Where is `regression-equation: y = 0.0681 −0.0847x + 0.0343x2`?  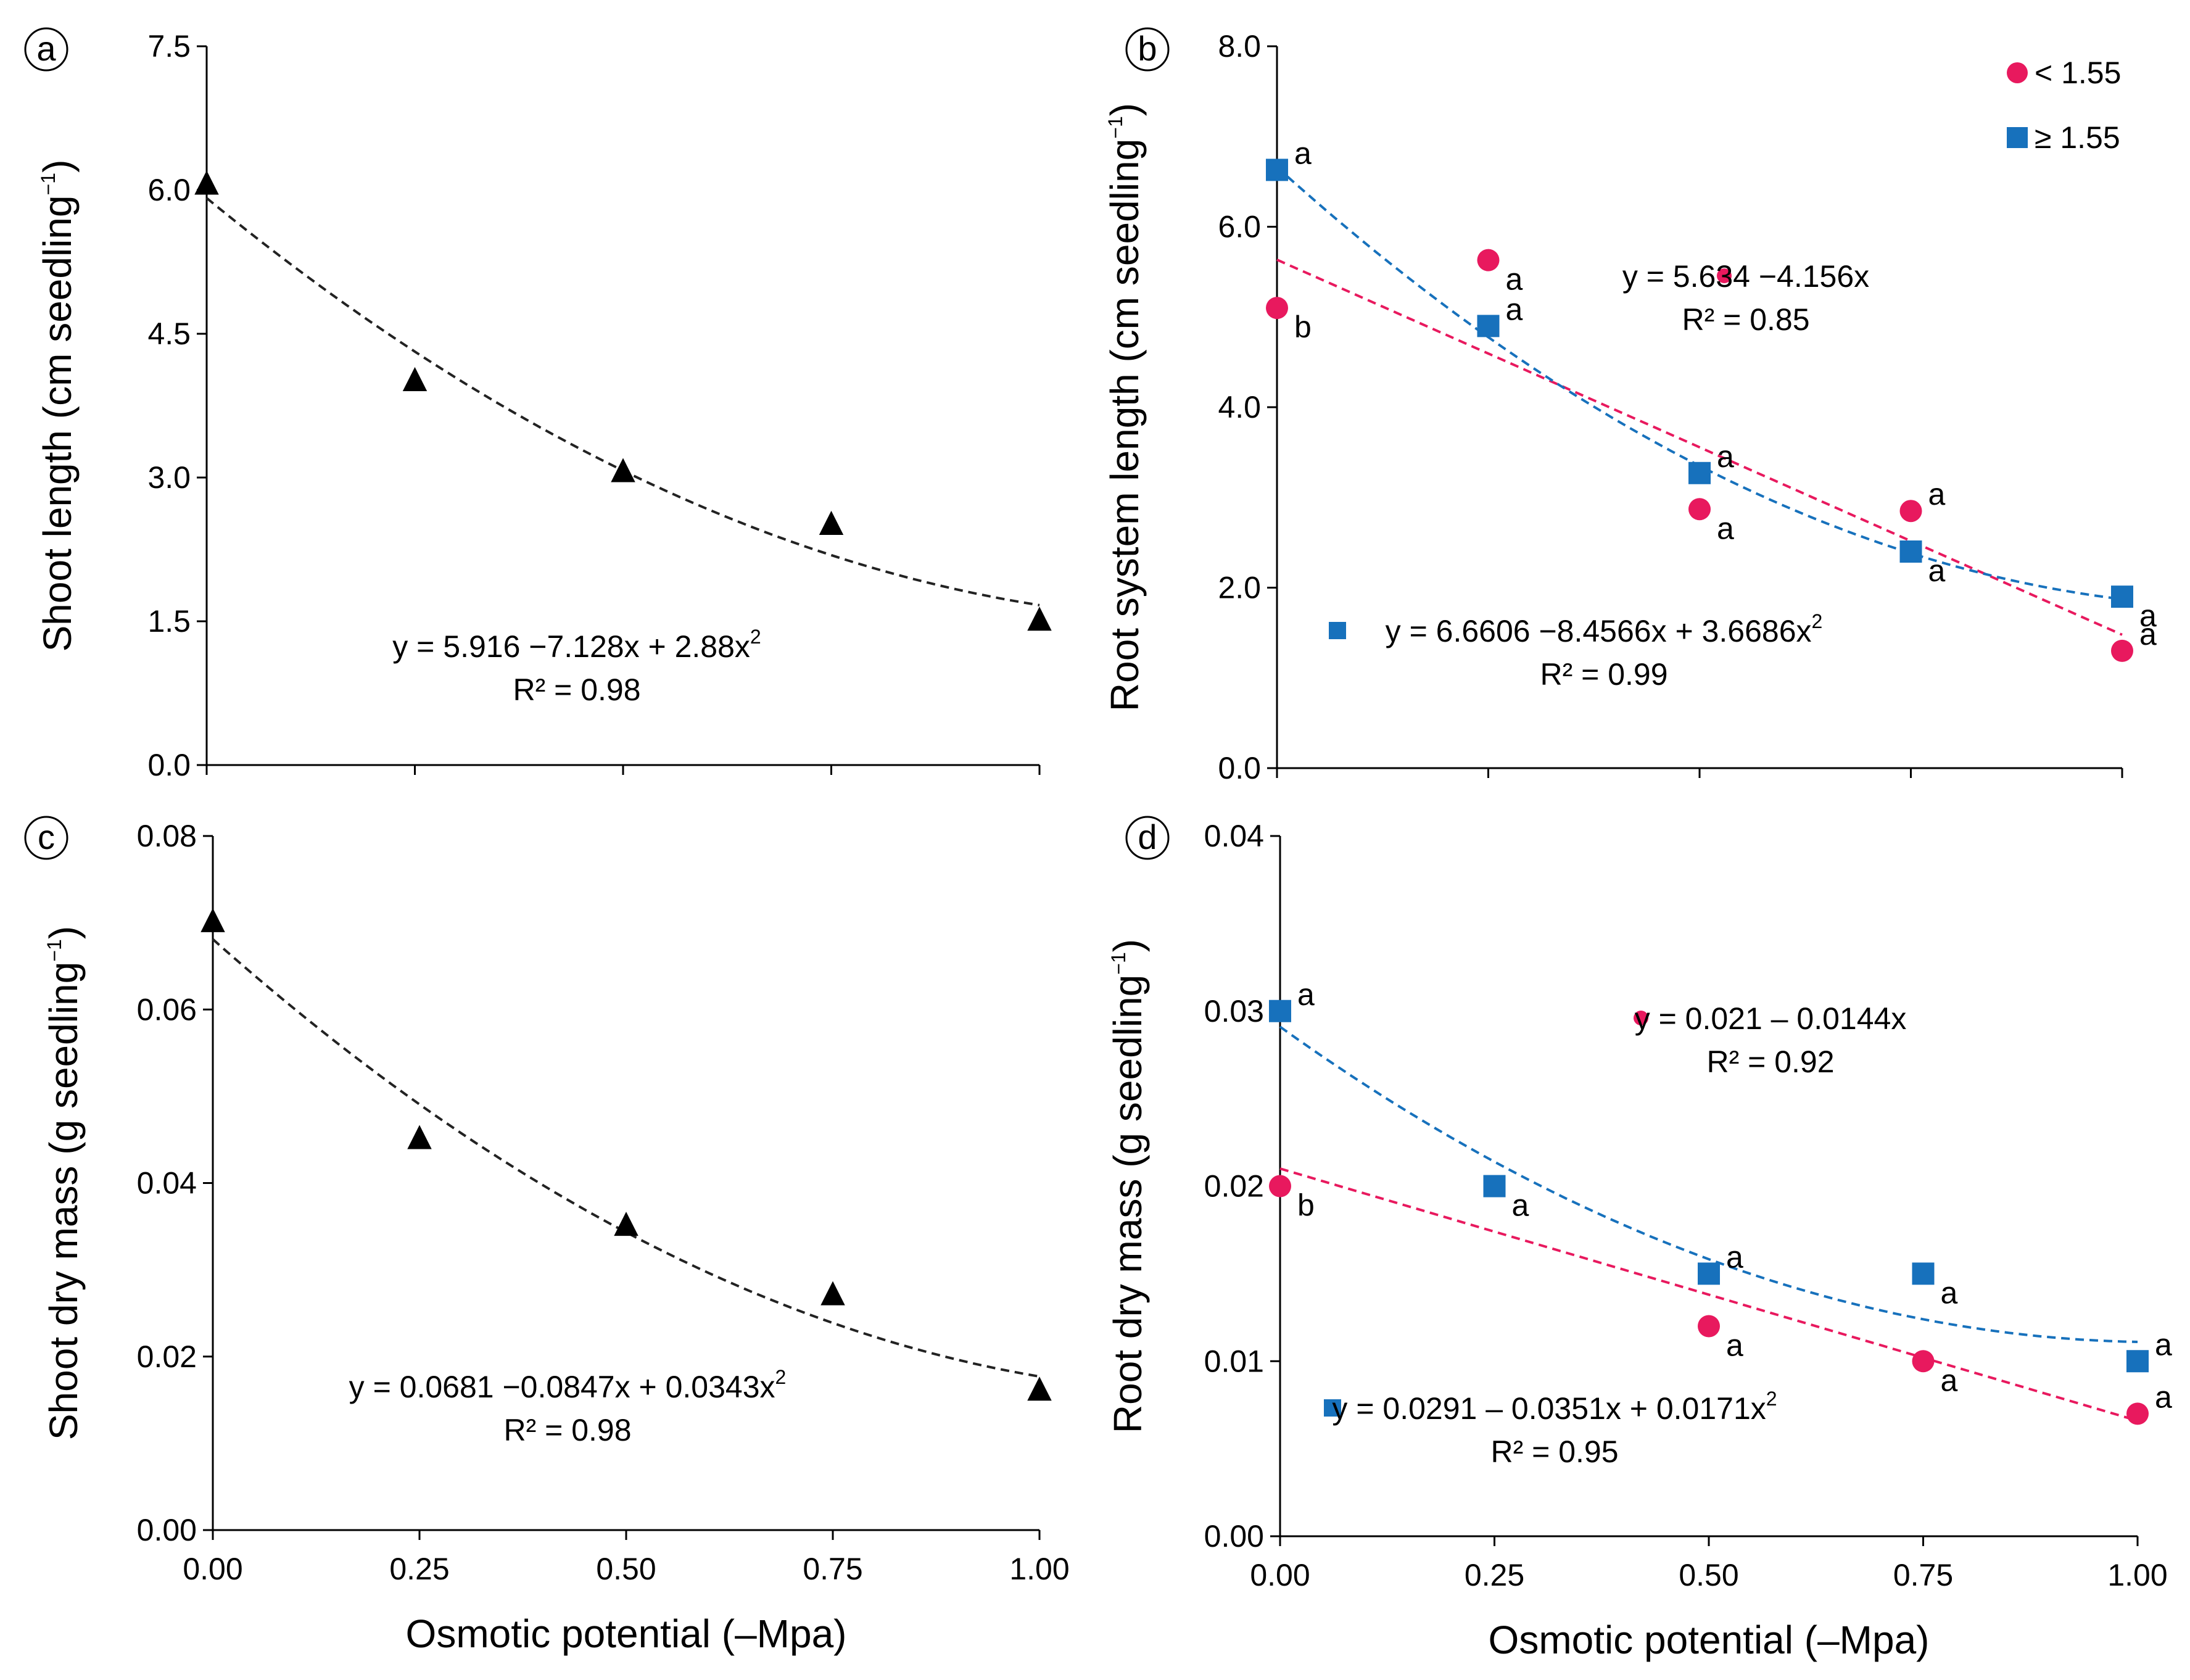
regression-equation: y = 0.0681 −0.0847x + 0.0343x2 is located at coordinates (568, 1385).